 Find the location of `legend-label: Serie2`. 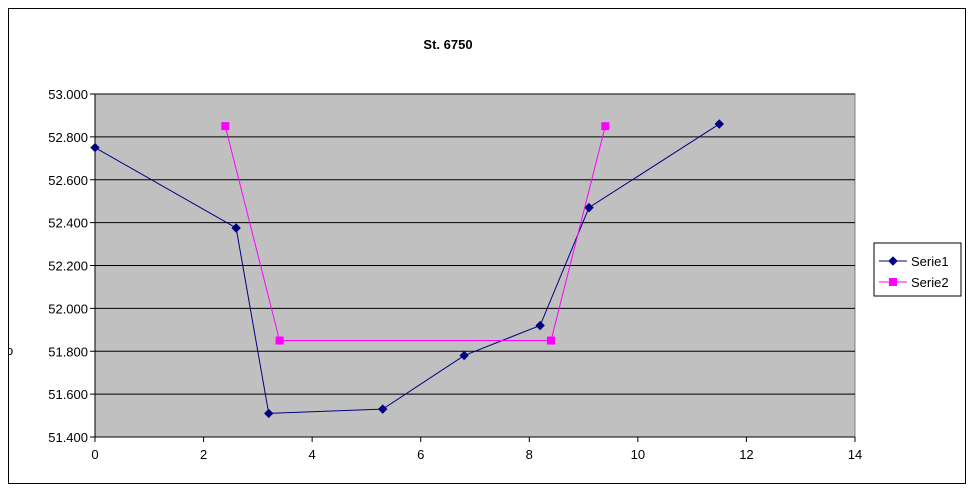

legend-label: Serie2 is located at coordinates (930, 282).